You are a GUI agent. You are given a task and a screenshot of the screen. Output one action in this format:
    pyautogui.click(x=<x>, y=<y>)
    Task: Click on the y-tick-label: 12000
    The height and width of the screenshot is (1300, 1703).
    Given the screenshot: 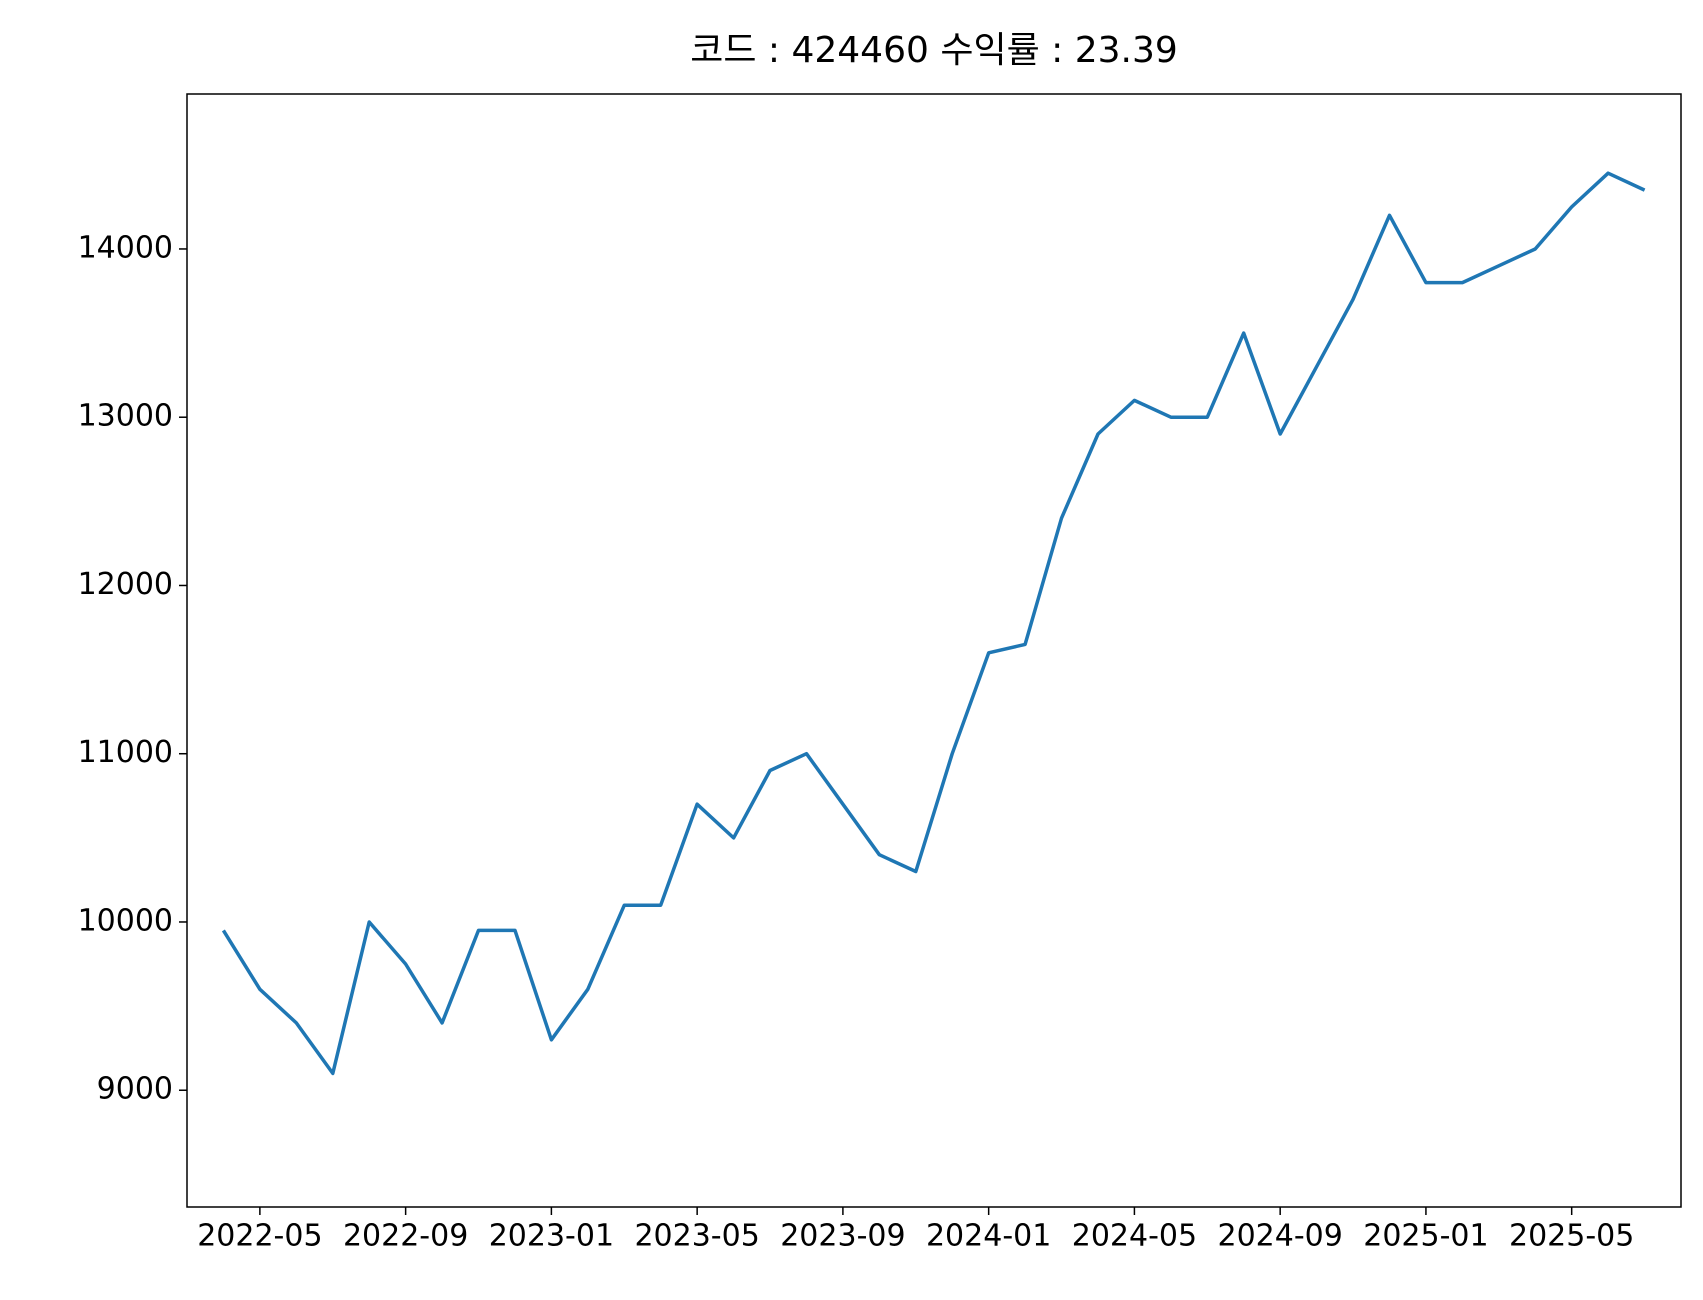 What is the action you would take?
    pyautogui.click(x=125, y=584)
    